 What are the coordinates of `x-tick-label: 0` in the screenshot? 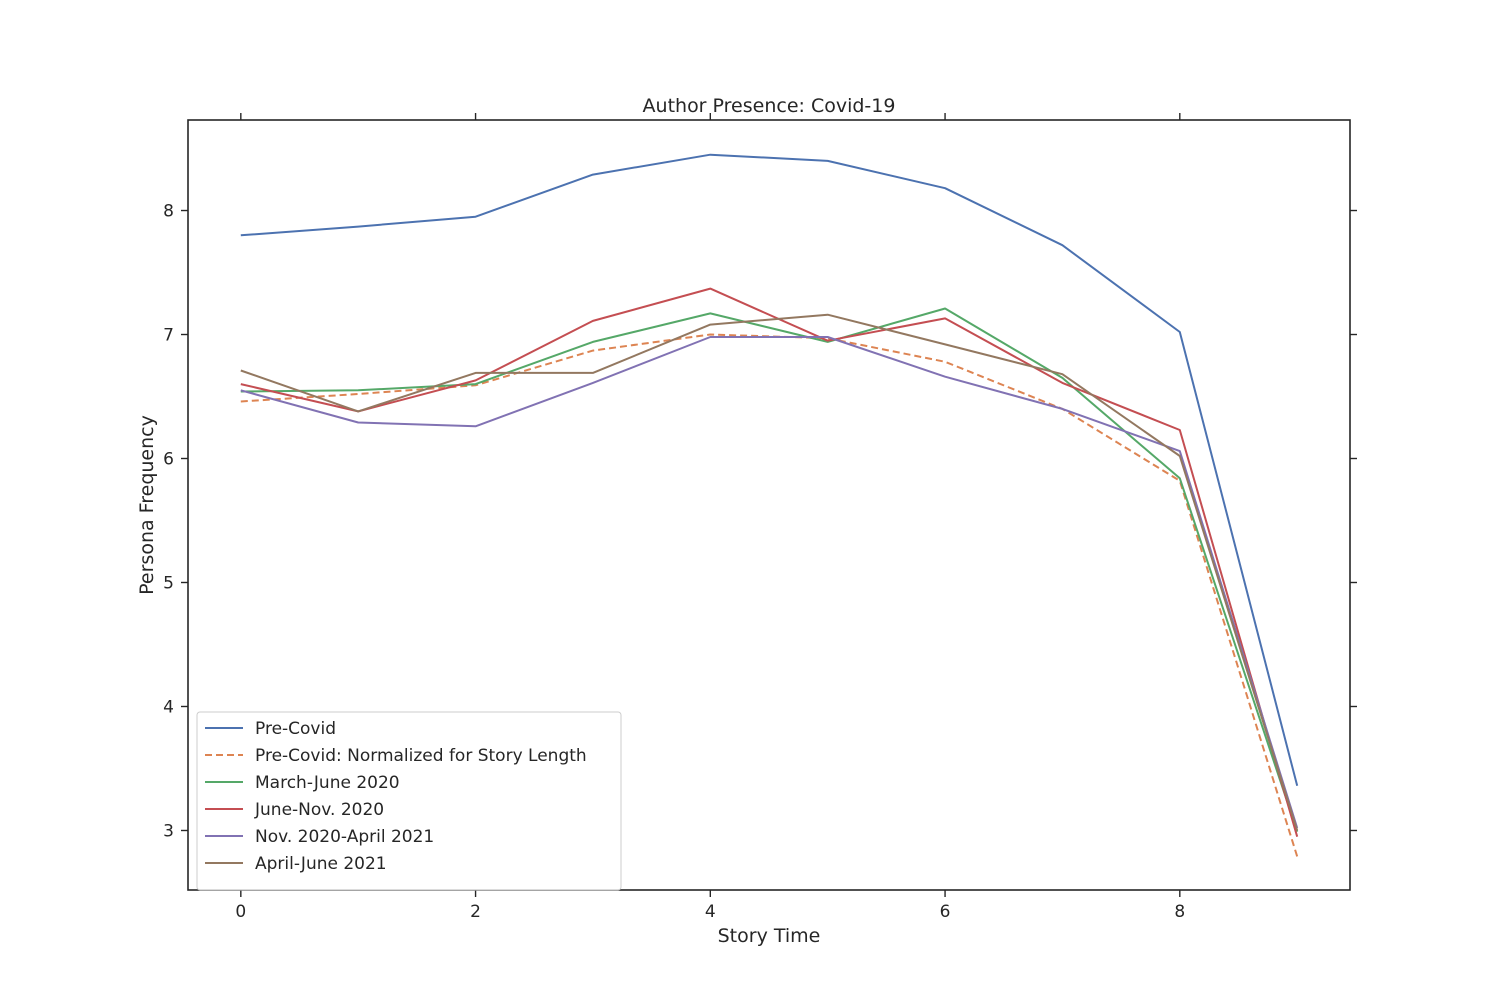 It's located at (240, 912).